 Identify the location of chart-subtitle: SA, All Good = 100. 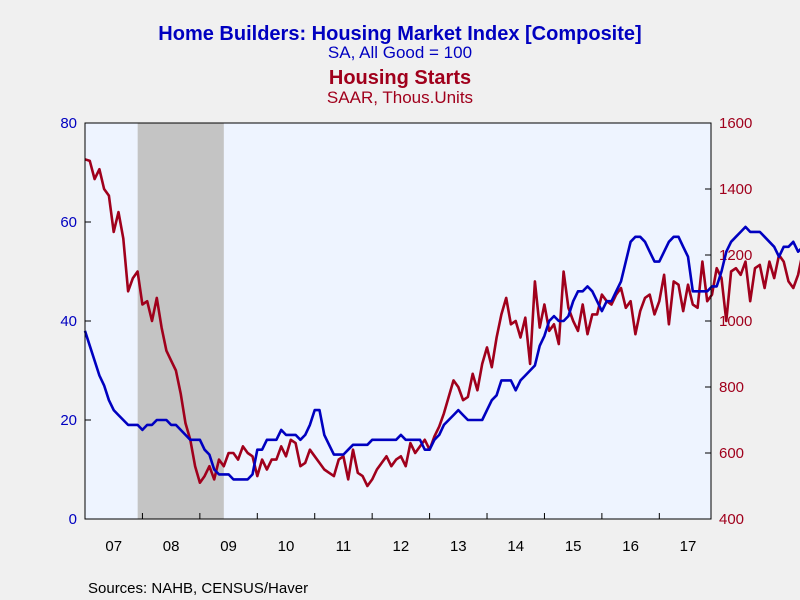
(400, 52).